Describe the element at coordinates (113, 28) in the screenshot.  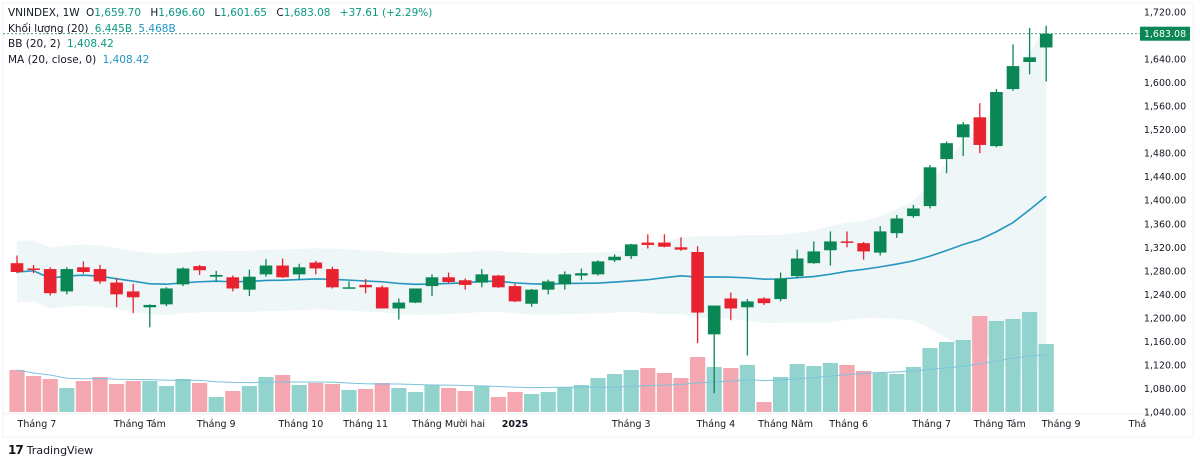
I see `volume-value: 6.445B` at that location.